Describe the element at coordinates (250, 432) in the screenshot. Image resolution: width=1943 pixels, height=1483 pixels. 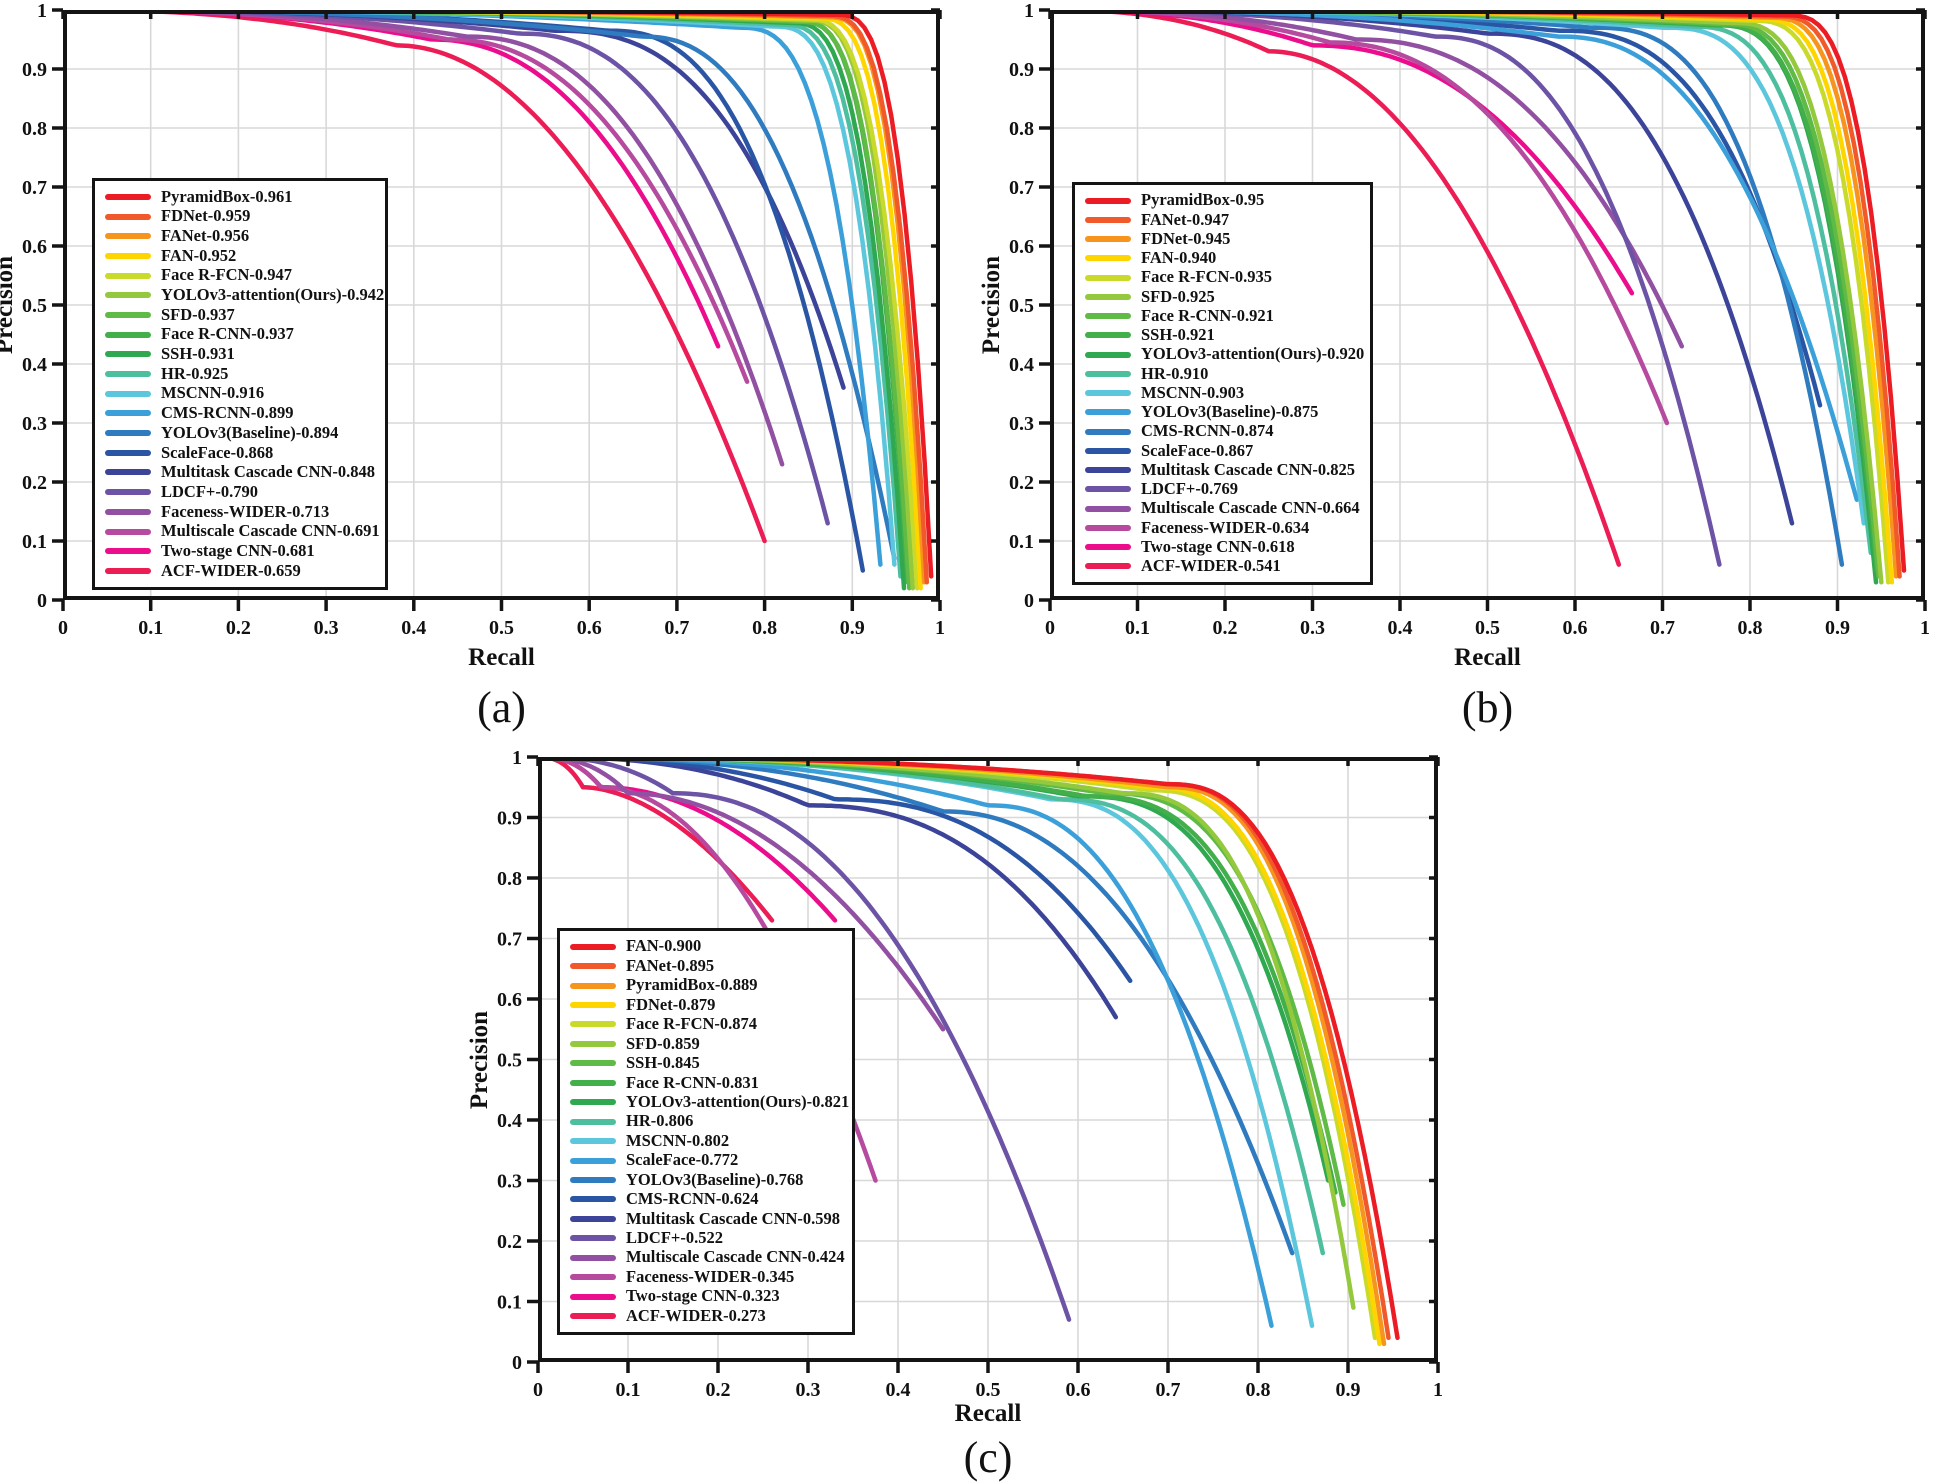
I see `legend-label: YOLOv3(Baseline)-0.894` at that location.